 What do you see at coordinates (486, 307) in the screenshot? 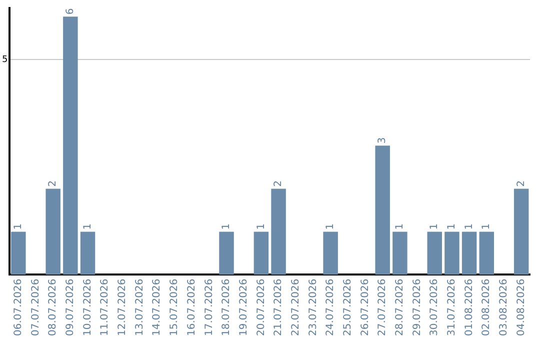
I see `x-tick-label: 02.08.2026` at bounding box center [486, 307].